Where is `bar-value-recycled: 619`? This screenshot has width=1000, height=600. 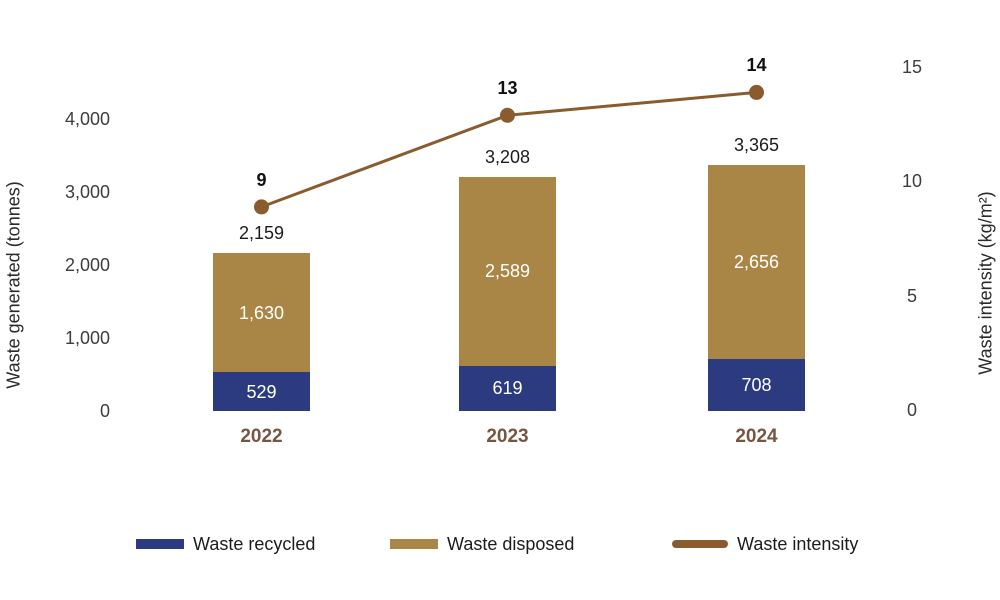 bar-value-recycled: 619 is located at coordinates (507, 388).